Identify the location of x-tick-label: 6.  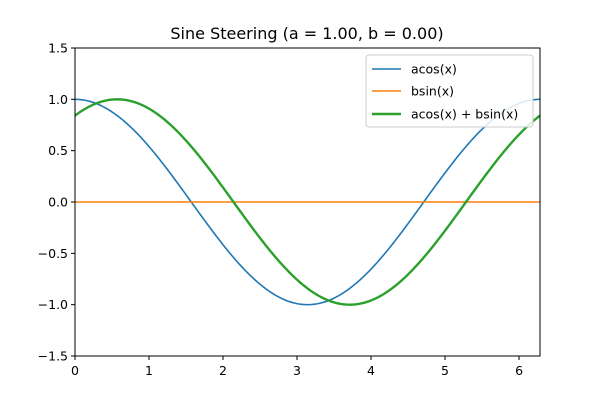
(519, 370).